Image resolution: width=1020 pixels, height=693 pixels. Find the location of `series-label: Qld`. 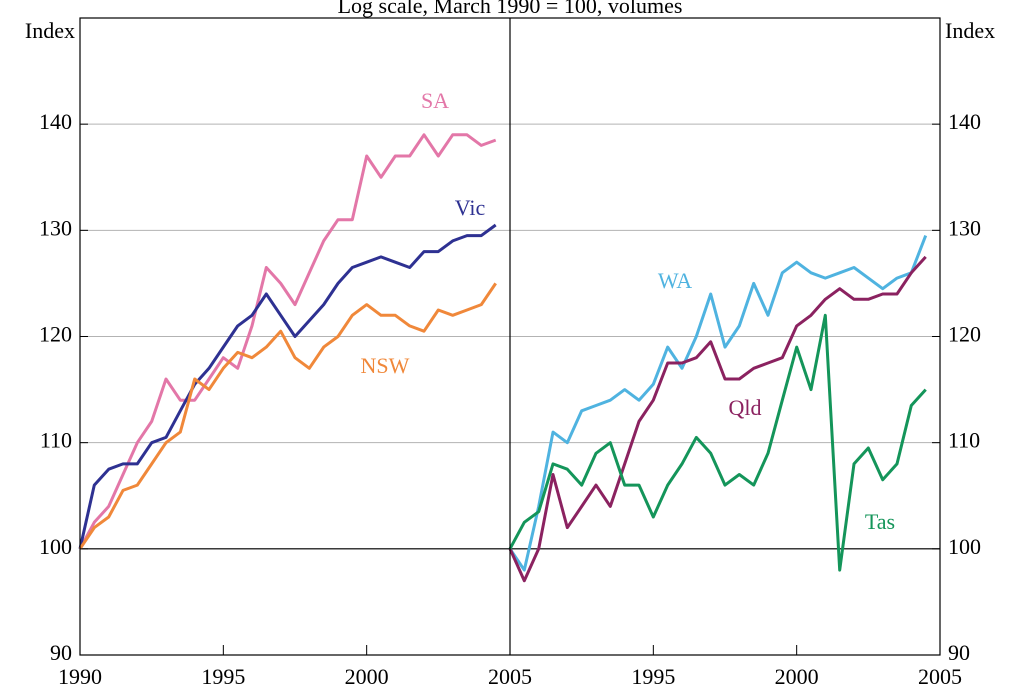

series-label: Qld is located at coordinates (745, 407).